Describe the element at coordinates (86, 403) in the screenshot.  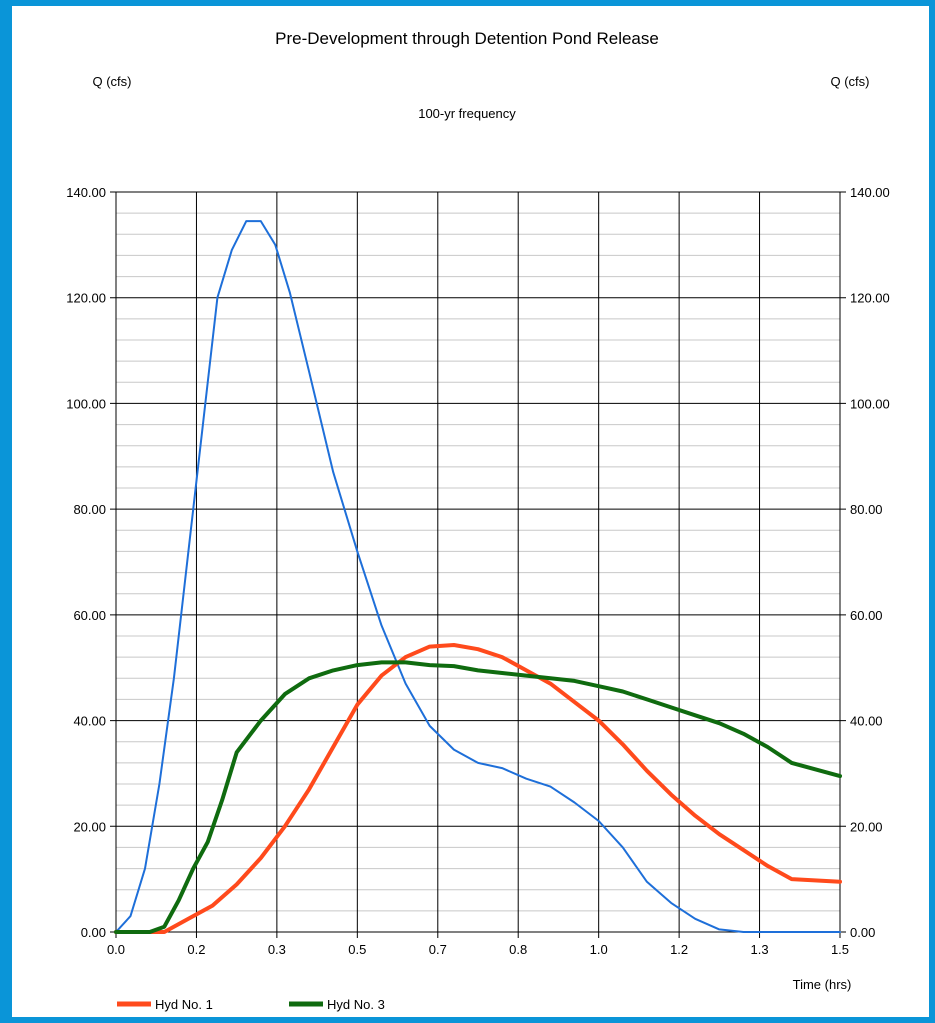
I see `y-tick-label-left: 100.00` at that location.